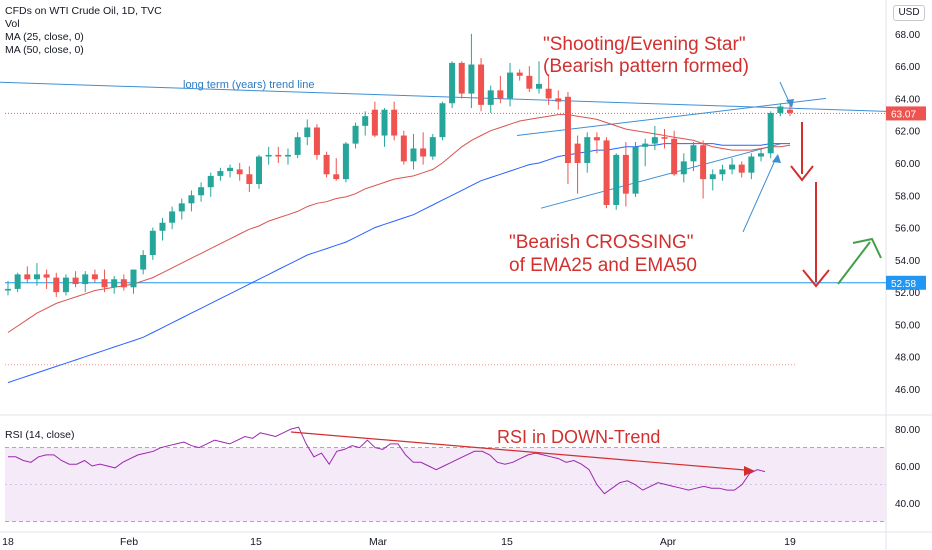  I want to click on time-tick-label: 18, so click(8, 542).